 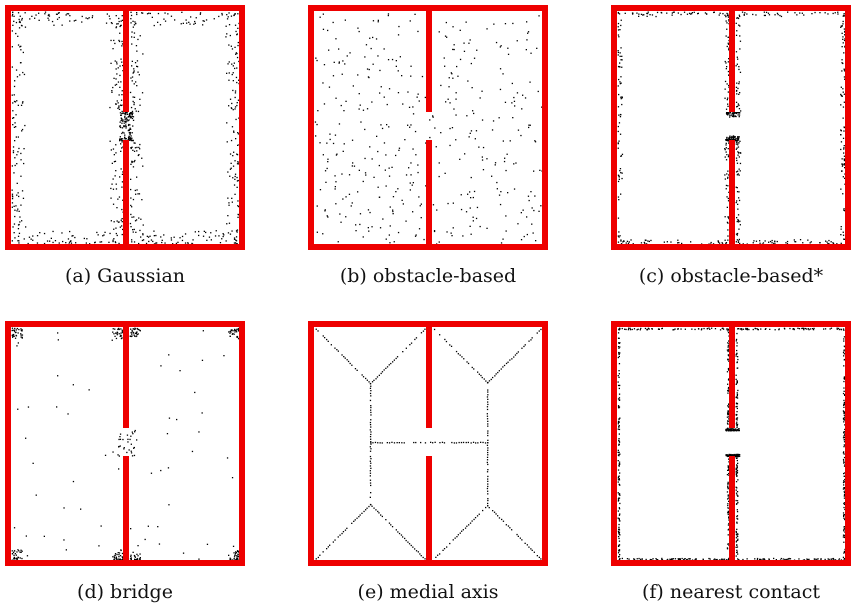 What do you see at coordinates (731, 147) in the screenshot?
I see `panel-c: (c) obstacle-based*` at bounding box center [731, 147].